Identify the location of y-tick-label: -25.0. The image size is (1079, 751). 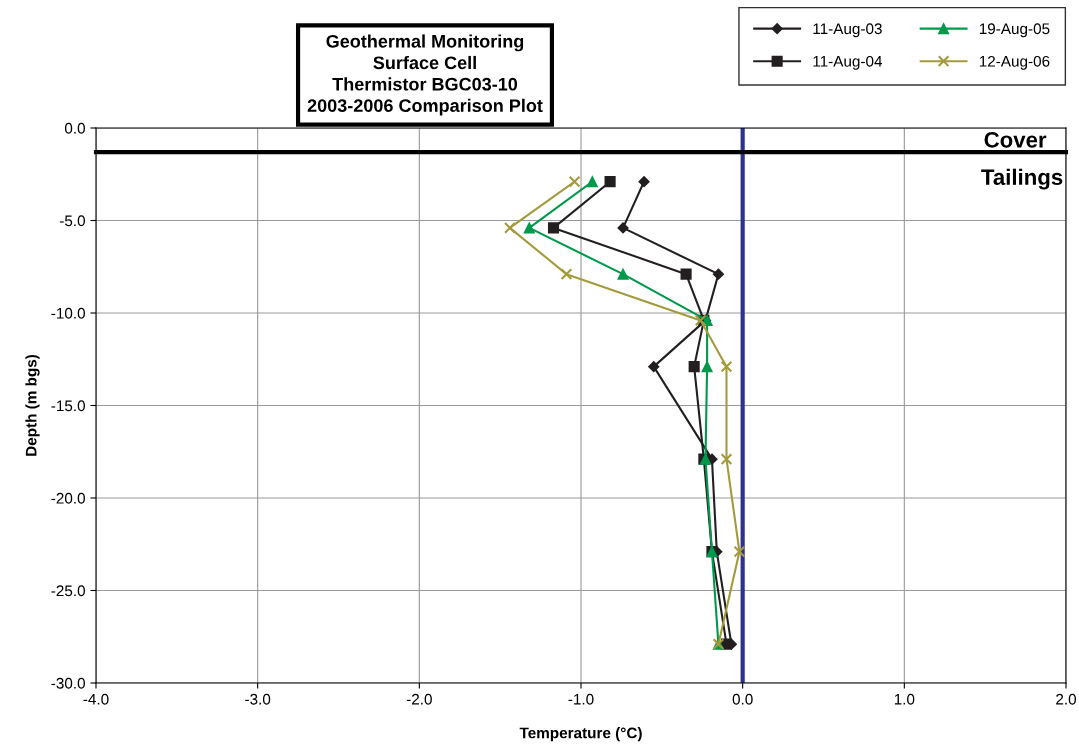
(68, 591).